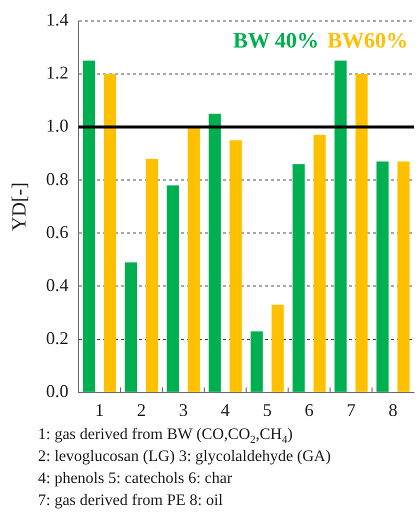 This screenshot has width=418, height=514. I want to click on y-tick-label: 0.2, so click(57, 338).